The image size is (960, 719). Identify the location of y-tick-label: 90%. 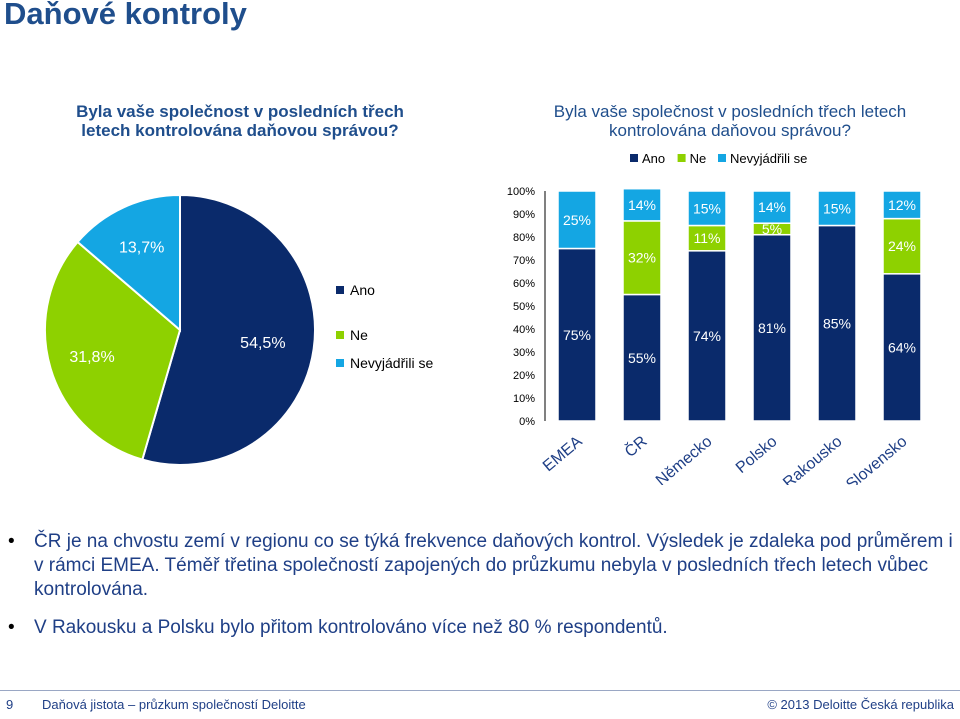
(524, 215).